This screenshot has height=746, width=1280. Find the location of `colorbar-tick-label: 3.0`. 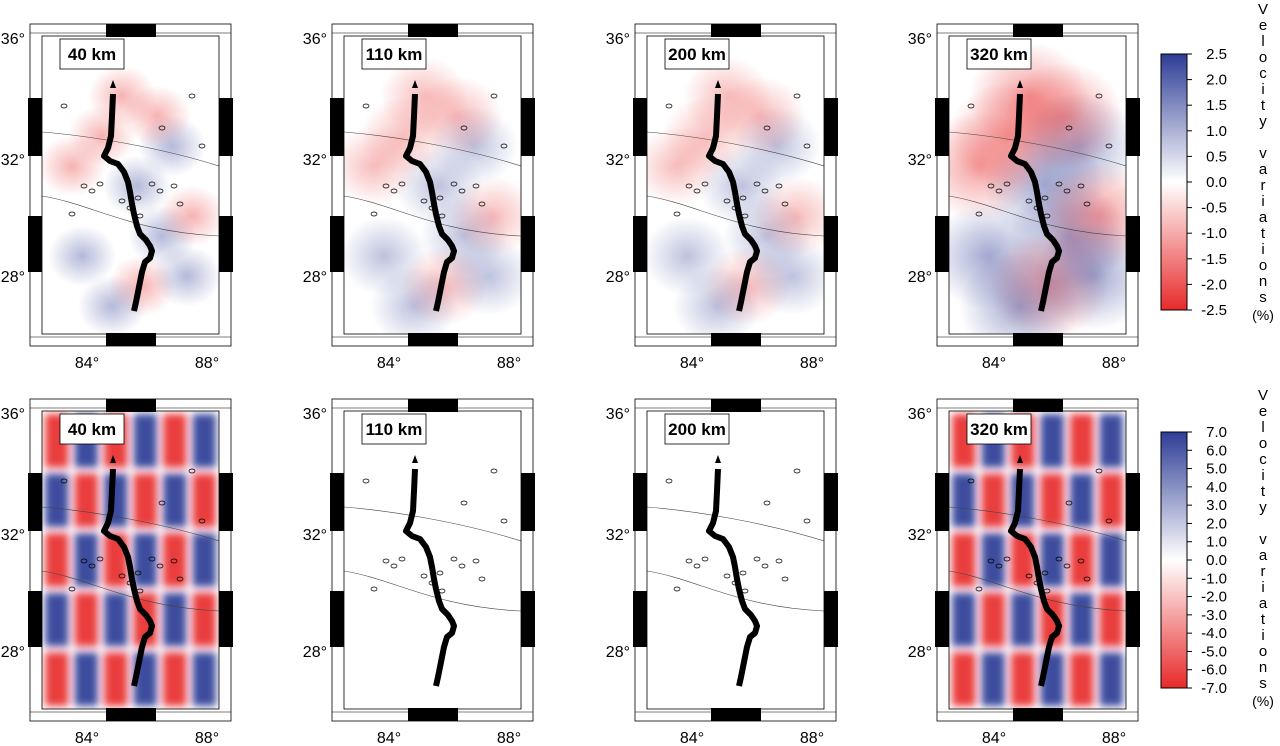

colorbar-tick-label: 3.0 is located at coordinates (1216, 505).